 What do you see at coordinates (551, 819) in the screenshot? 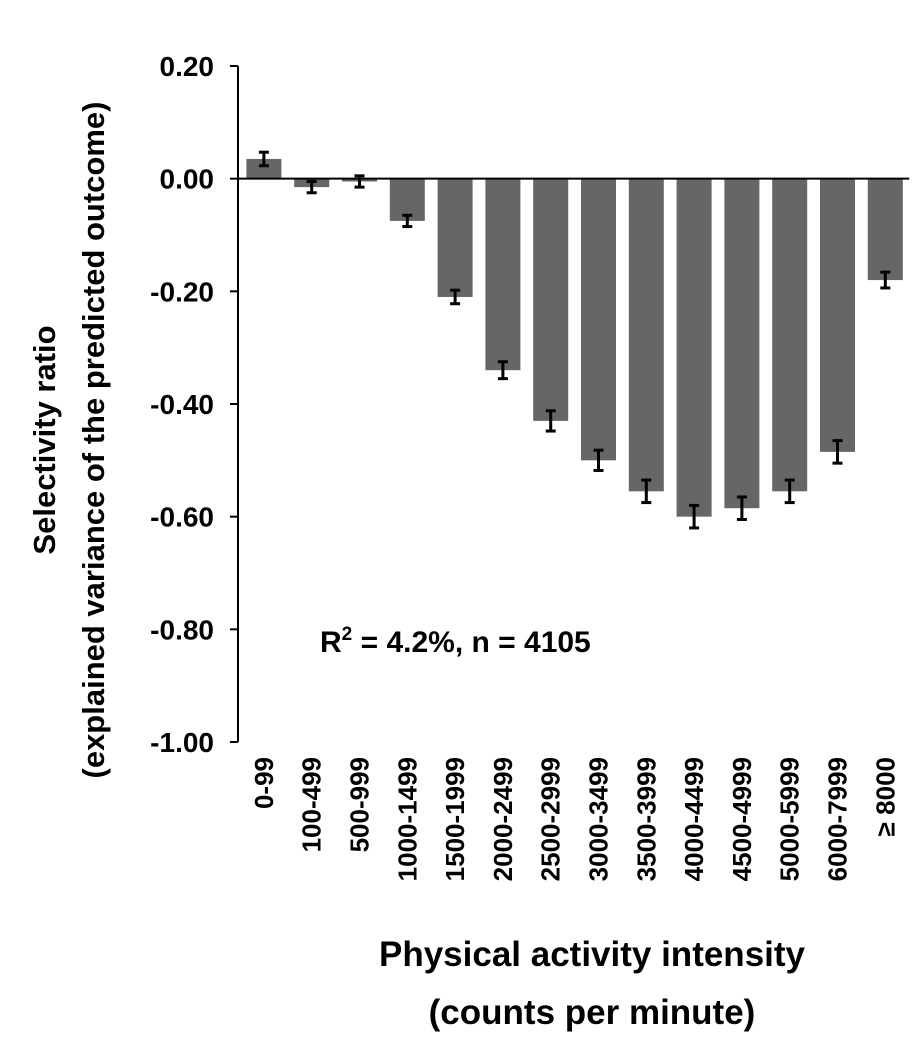
I see `x-tick-label: 2500-2999` at bounding box center [551, 819].